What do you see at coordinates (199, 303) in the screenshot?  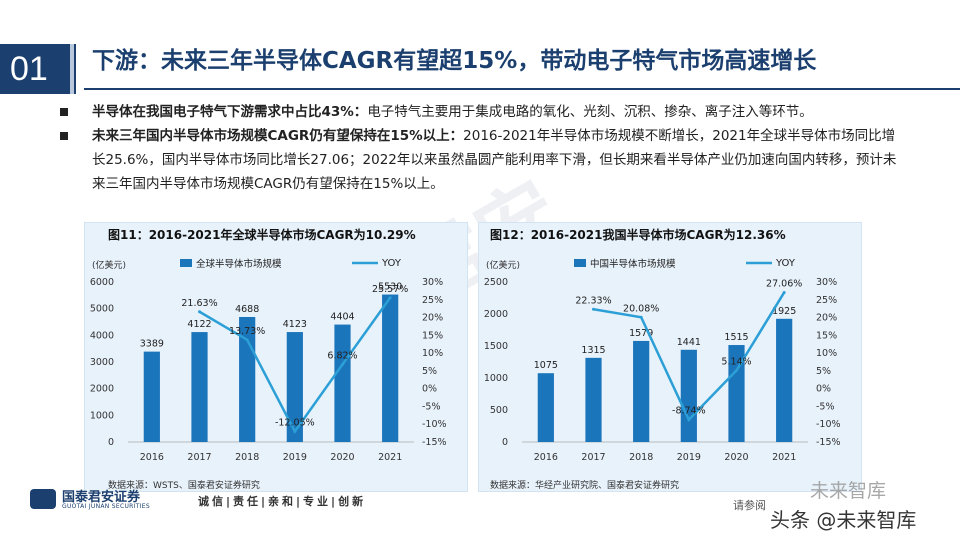 I see `yoy-value-label: 21.63%` at bounding box center [199, 303].